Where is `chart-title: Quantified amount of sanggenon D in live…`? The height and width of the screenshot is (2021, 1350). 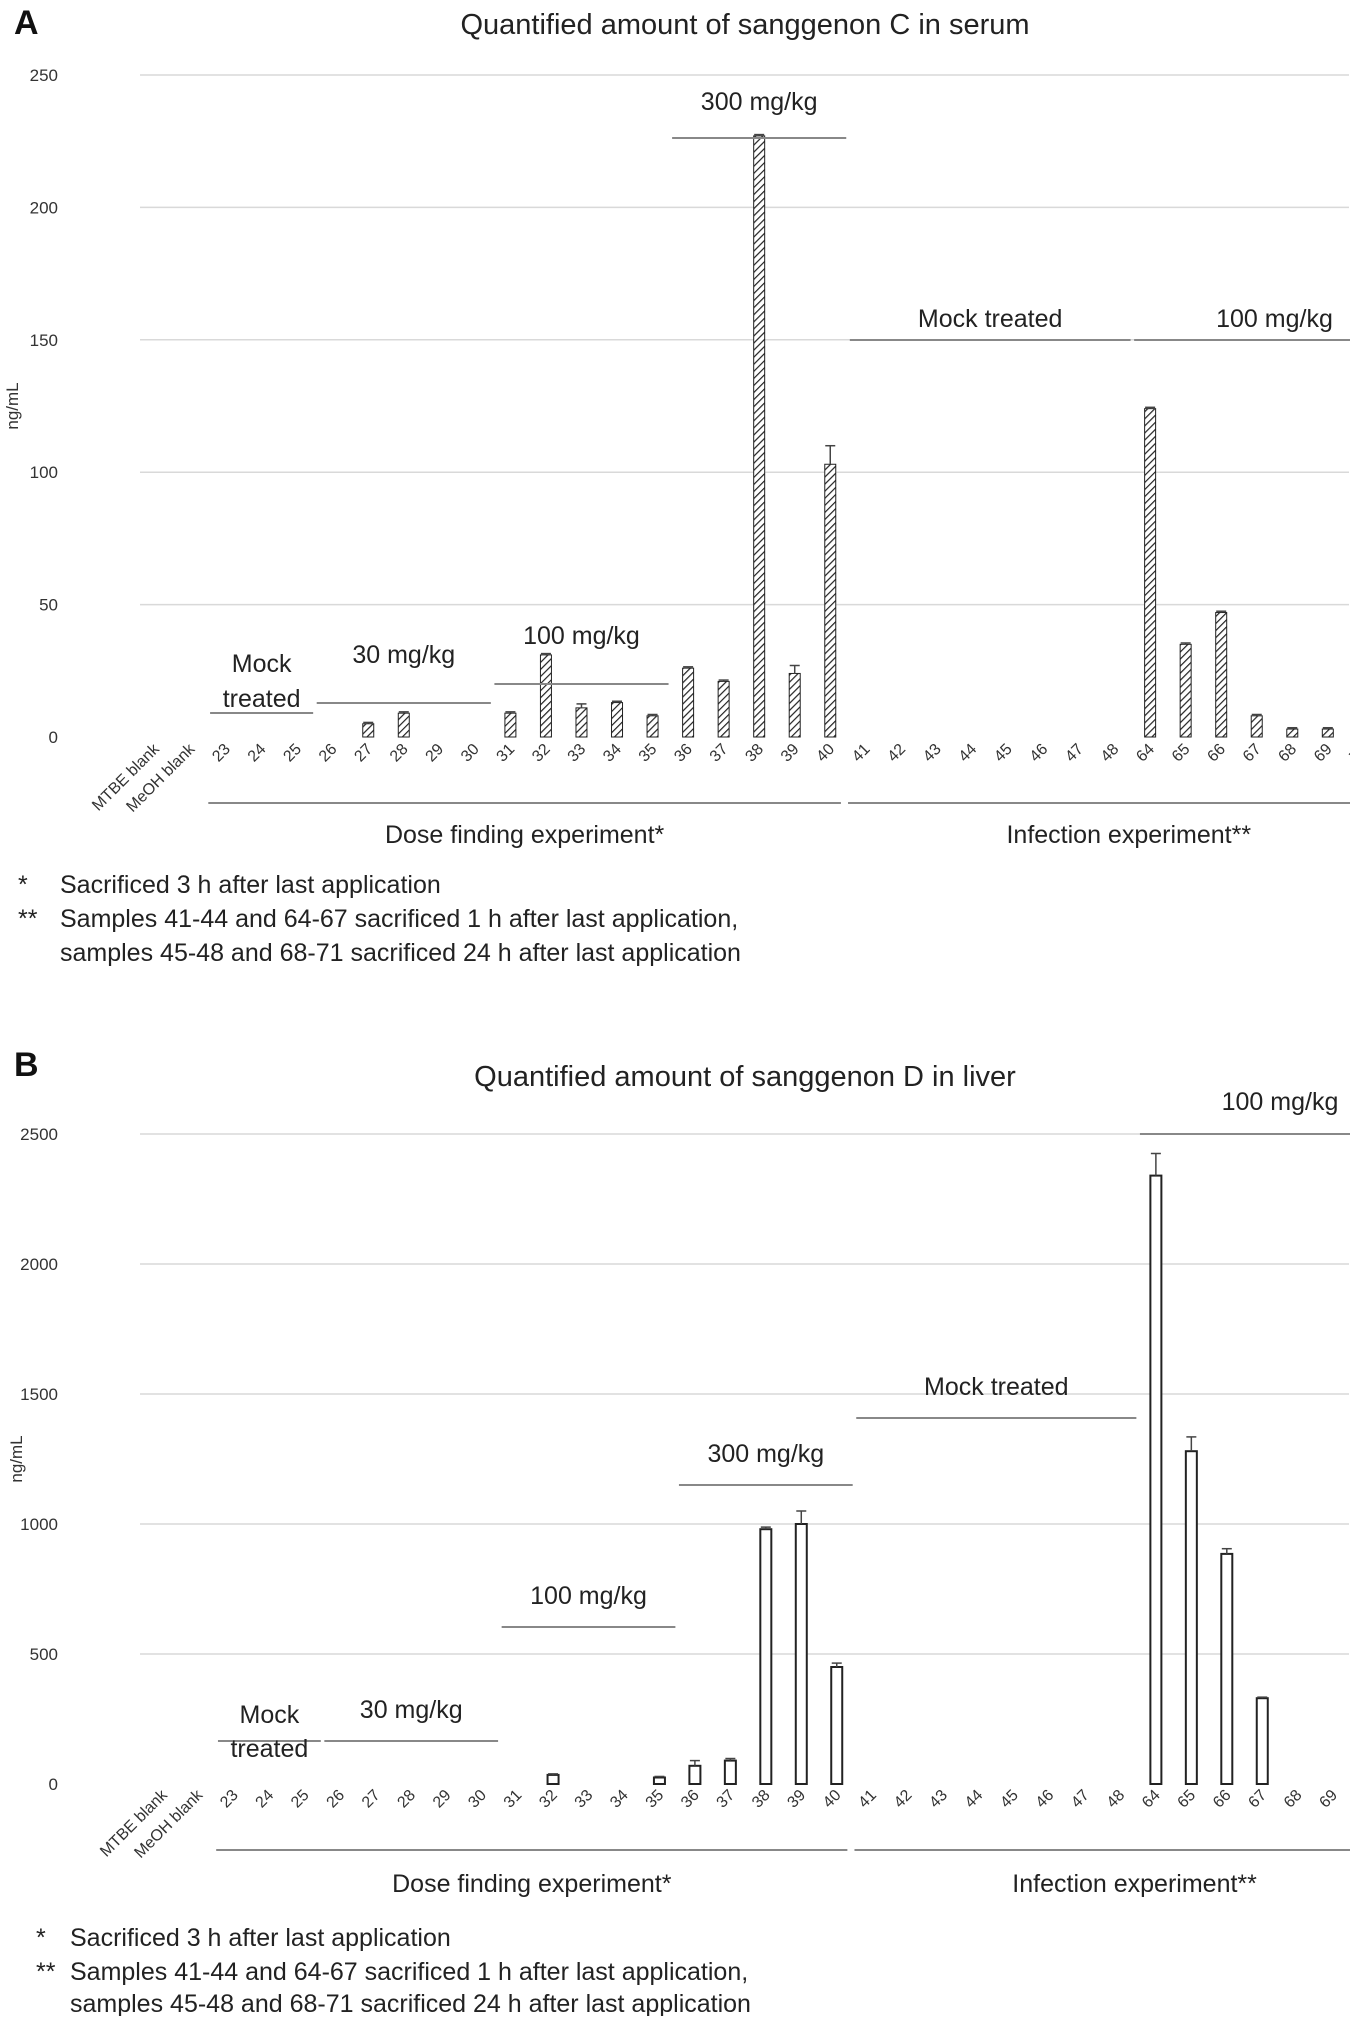
chart-title: Quantified amount of sanggenon D in live… is located at coordinates (745, 1077).